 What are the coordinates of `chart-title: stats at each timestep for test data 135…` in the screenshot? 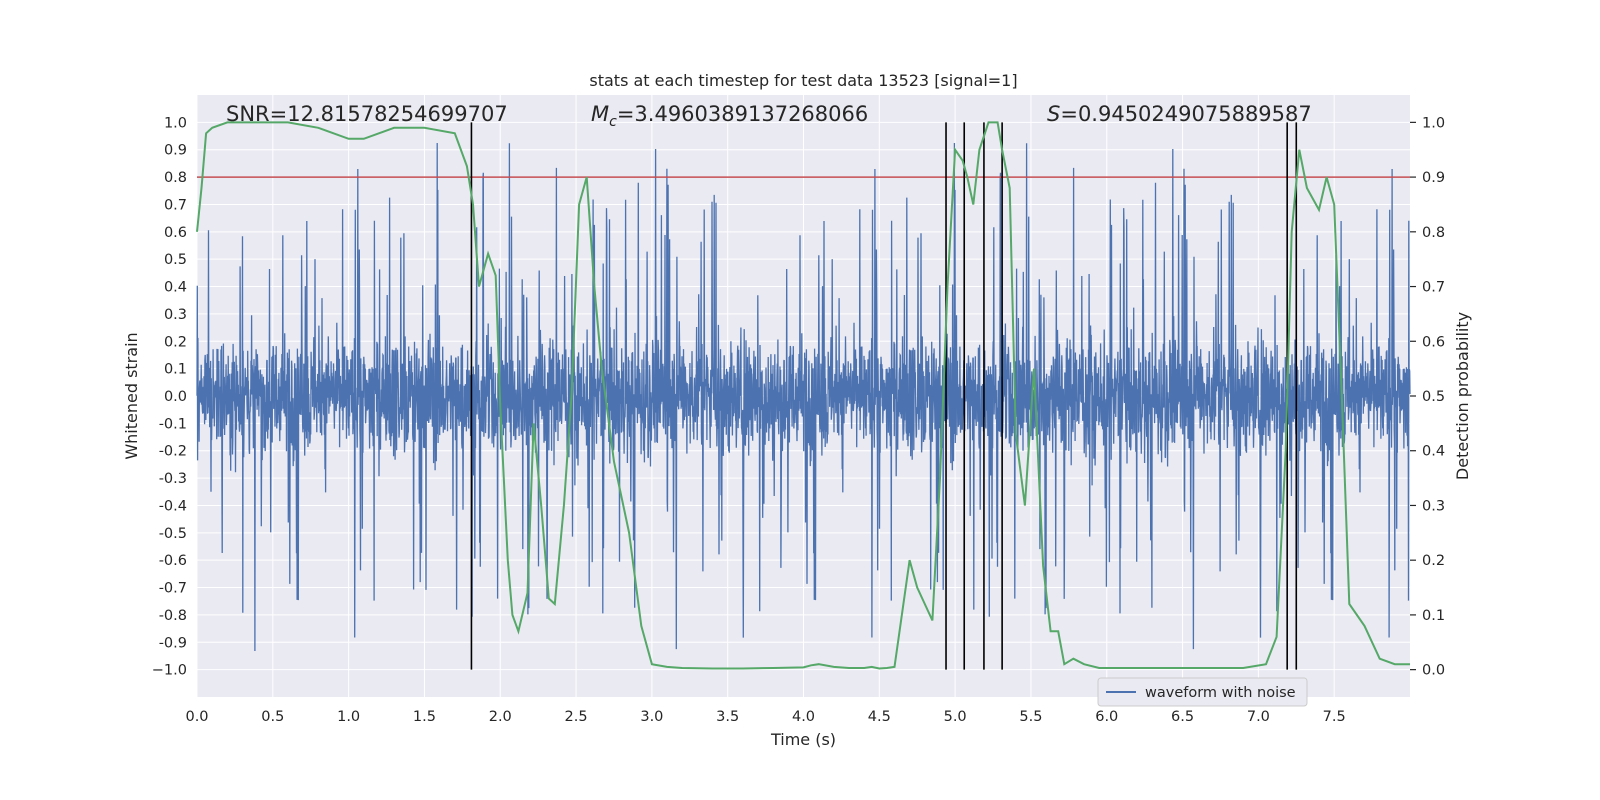 It's located at (803, 80).